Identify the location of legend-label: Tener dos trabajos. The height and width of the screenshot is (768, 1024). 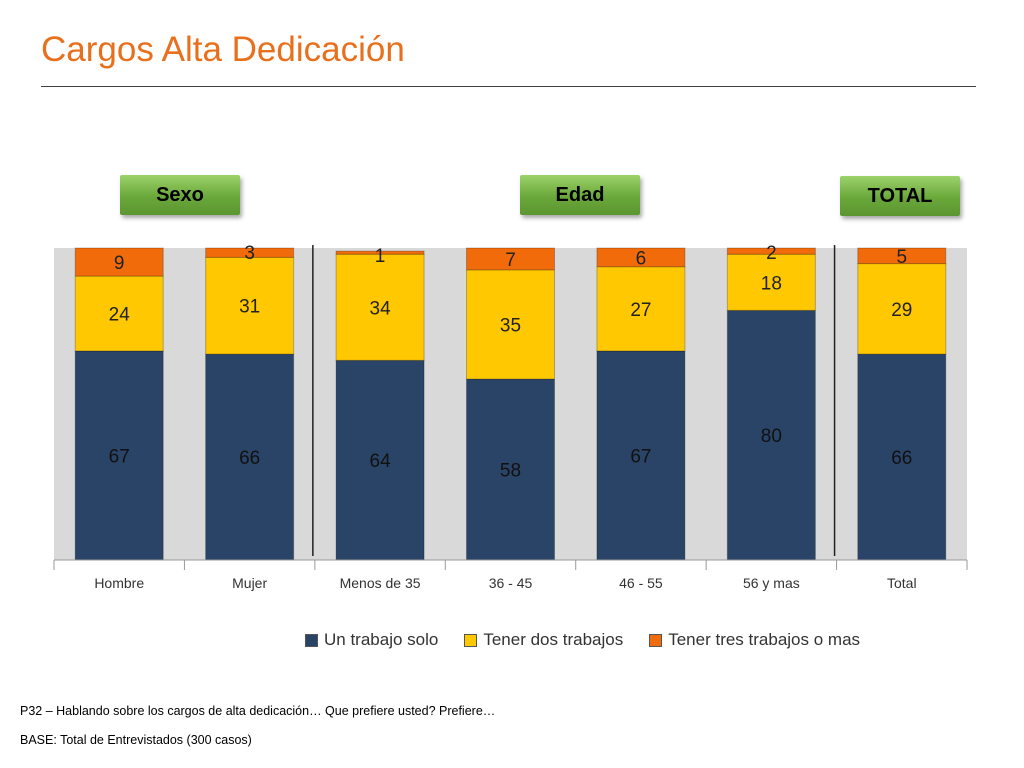
(553, 639).